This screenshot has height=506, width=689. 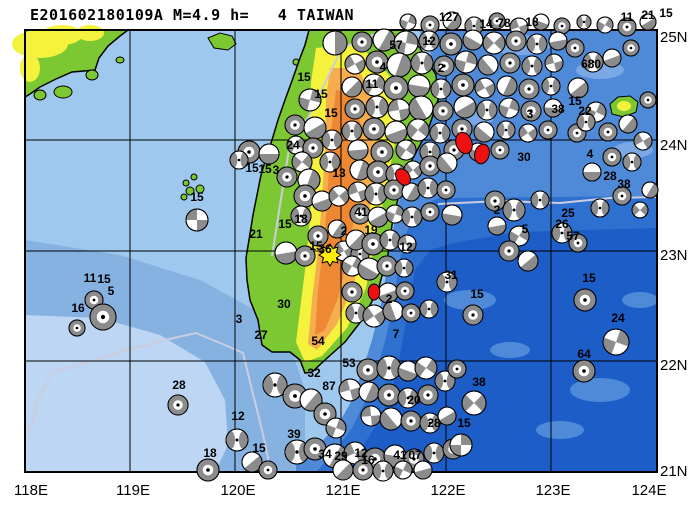 What do you see at coordinates (179, 385) in the screenshot?
I see `depth-label: 28` at bounding box center [179, 385].